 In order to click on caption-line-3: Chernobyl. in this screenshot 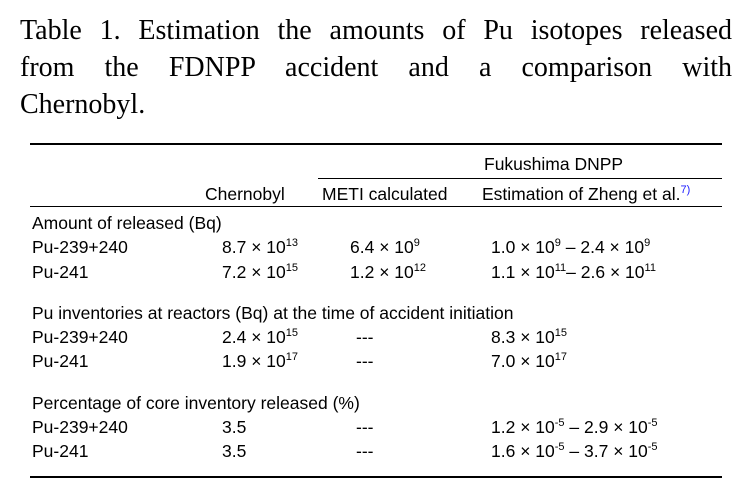, I will do `click(83, 104)`.